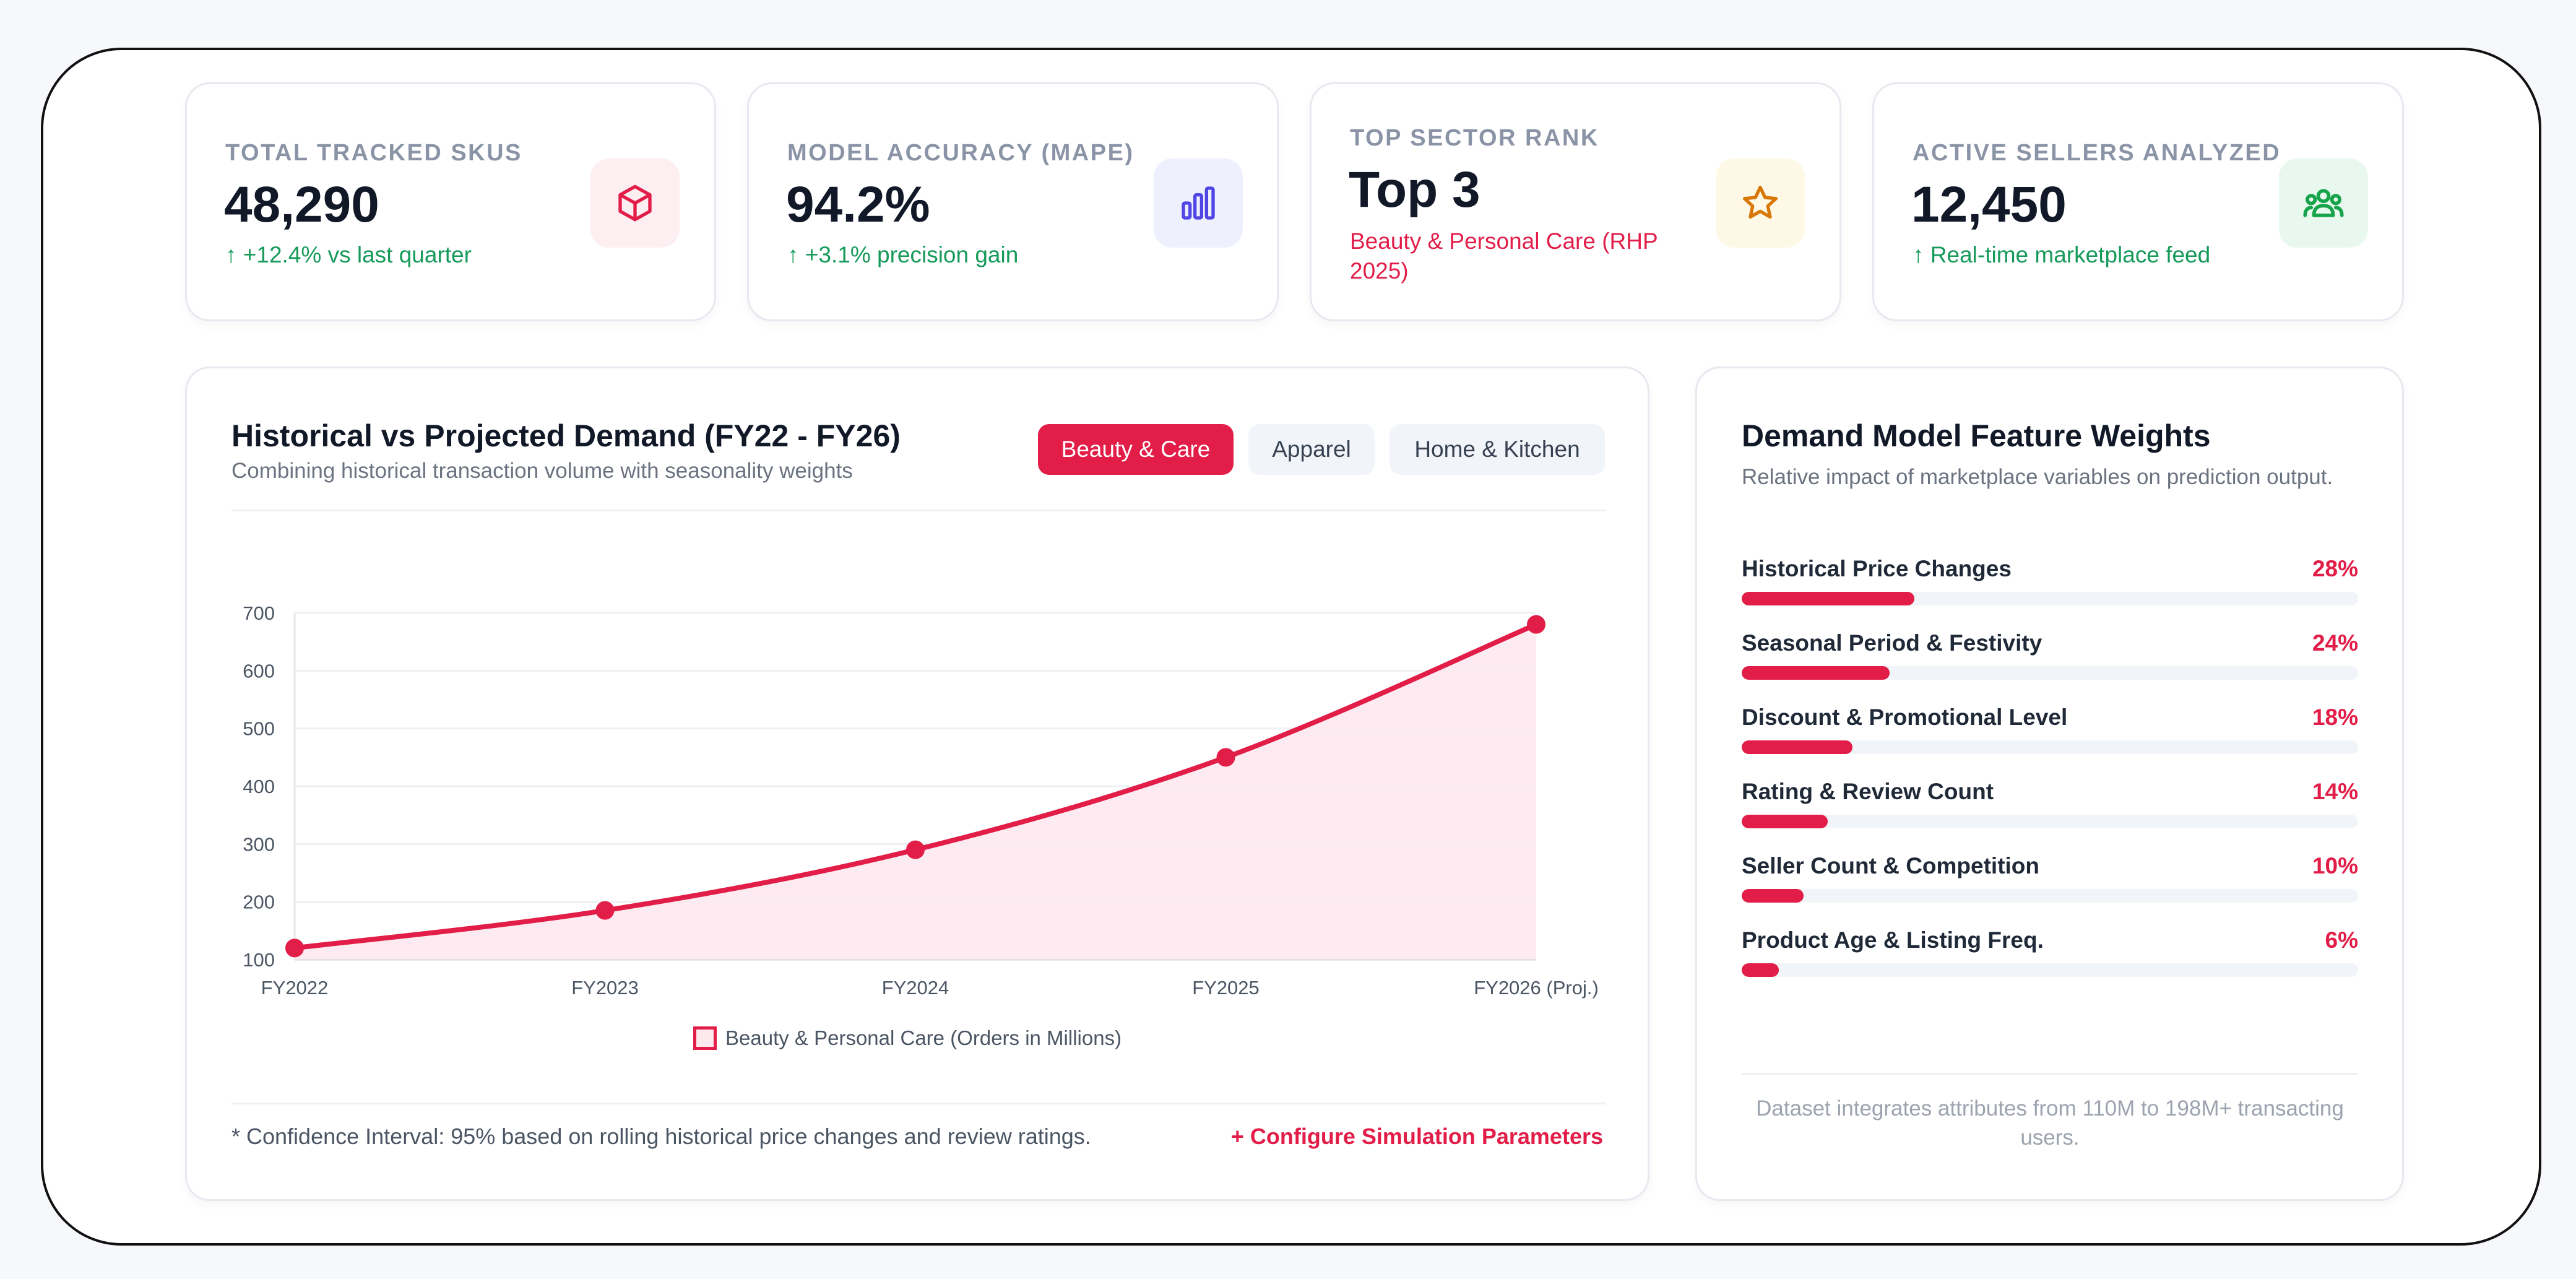  I want to click on legend-swatch, so click(705, 1038).